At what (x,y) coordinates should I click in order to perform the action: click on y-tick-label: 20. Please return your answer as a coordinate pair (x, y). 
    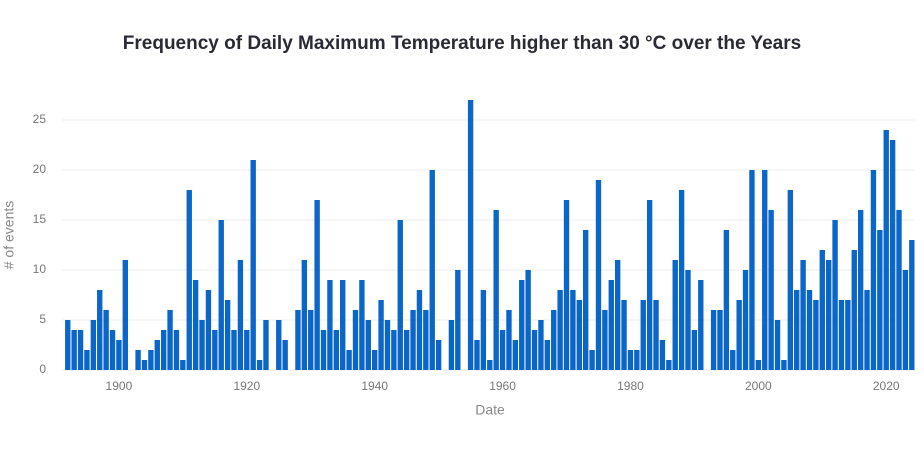
    Looking at the image, I should click on (40, 169).